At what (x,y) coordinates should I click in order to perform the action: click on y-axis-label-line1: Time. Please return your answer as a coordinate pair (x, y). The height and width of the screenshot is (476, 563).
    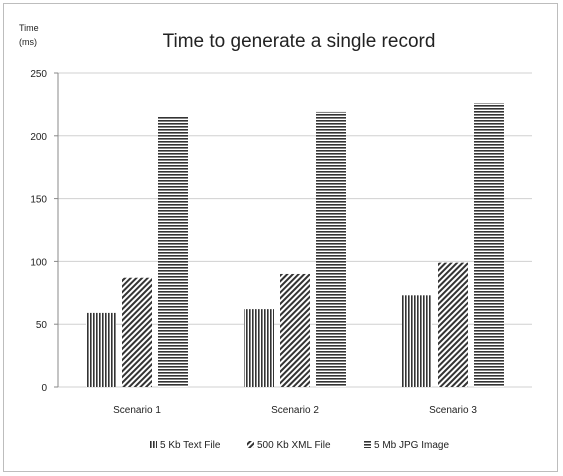
    Looking at the image, I should click on (29, 28).